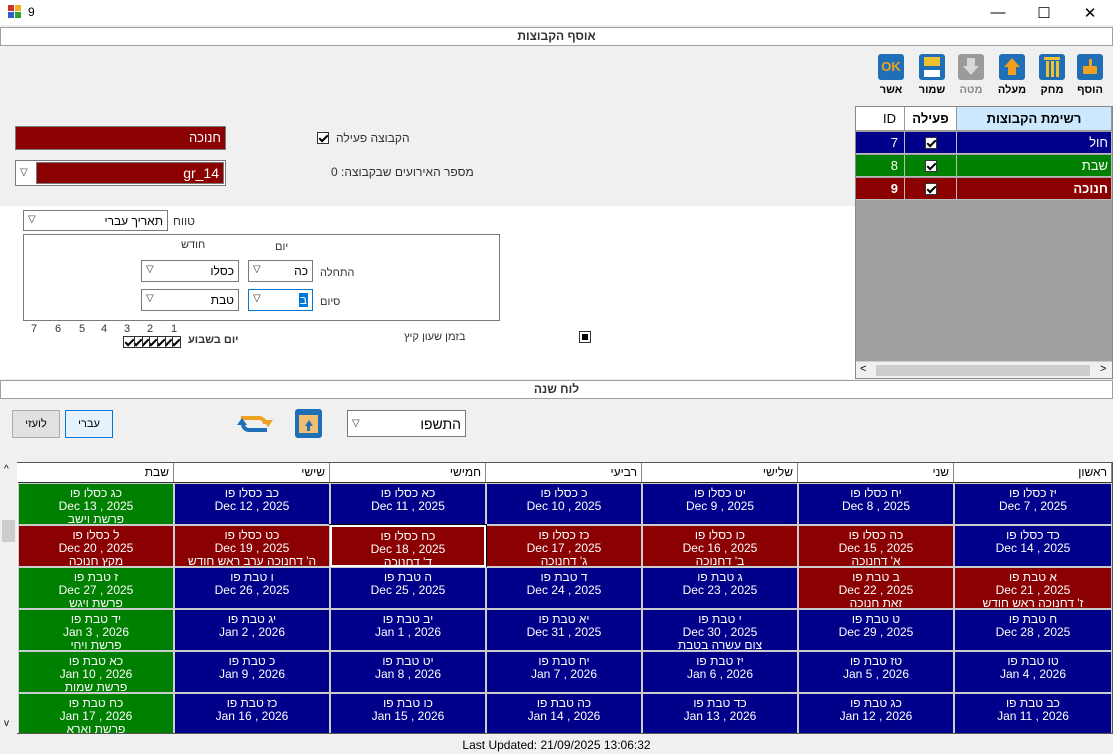 This screenshot has width=1113, height=754. Describe the element at coordinates (876, 713) in the screenshot. I see `calendar-day-cell: כג טבת פו Jan 12 , 2026` at that location.